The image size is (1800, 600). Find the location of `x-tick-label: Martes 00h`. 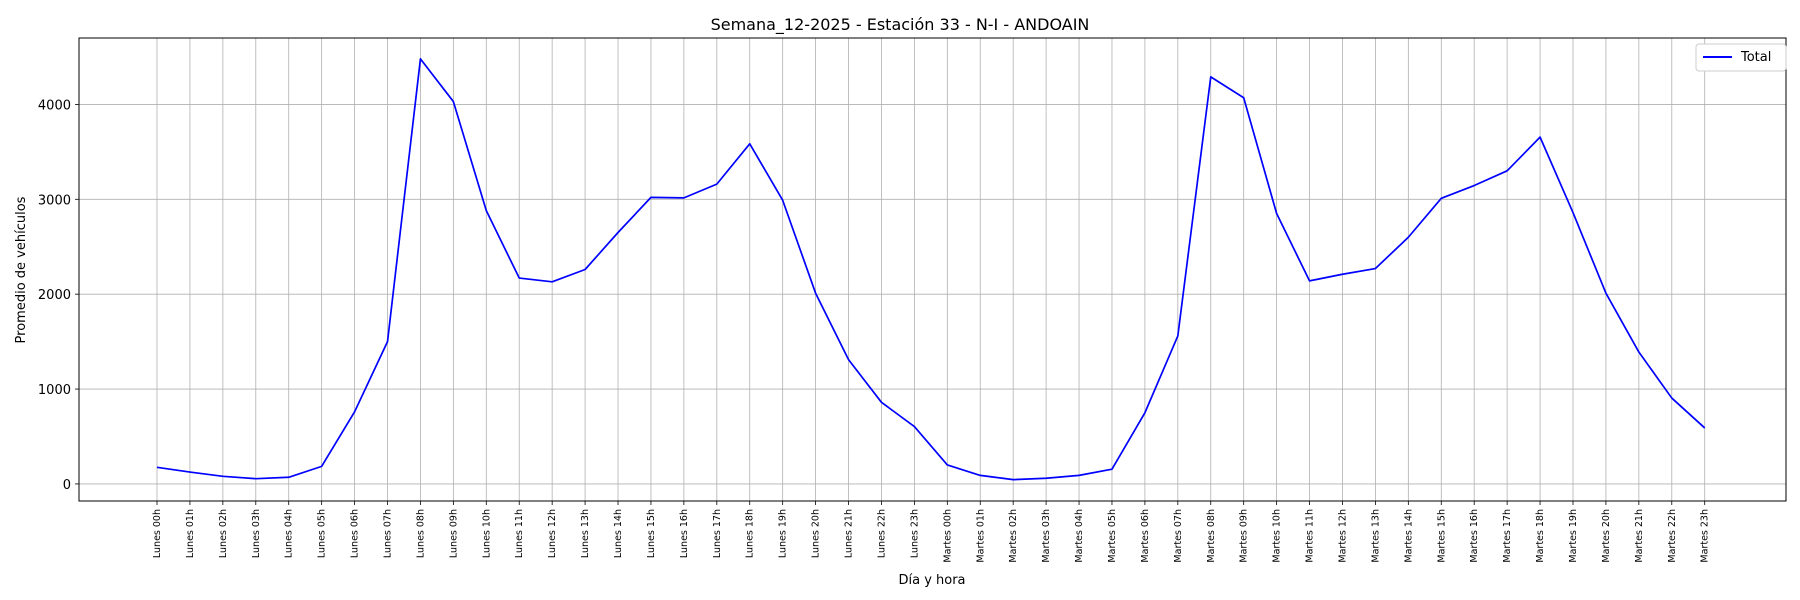

x-tick-label: Martes 00h is located at coordinates (947, 536).